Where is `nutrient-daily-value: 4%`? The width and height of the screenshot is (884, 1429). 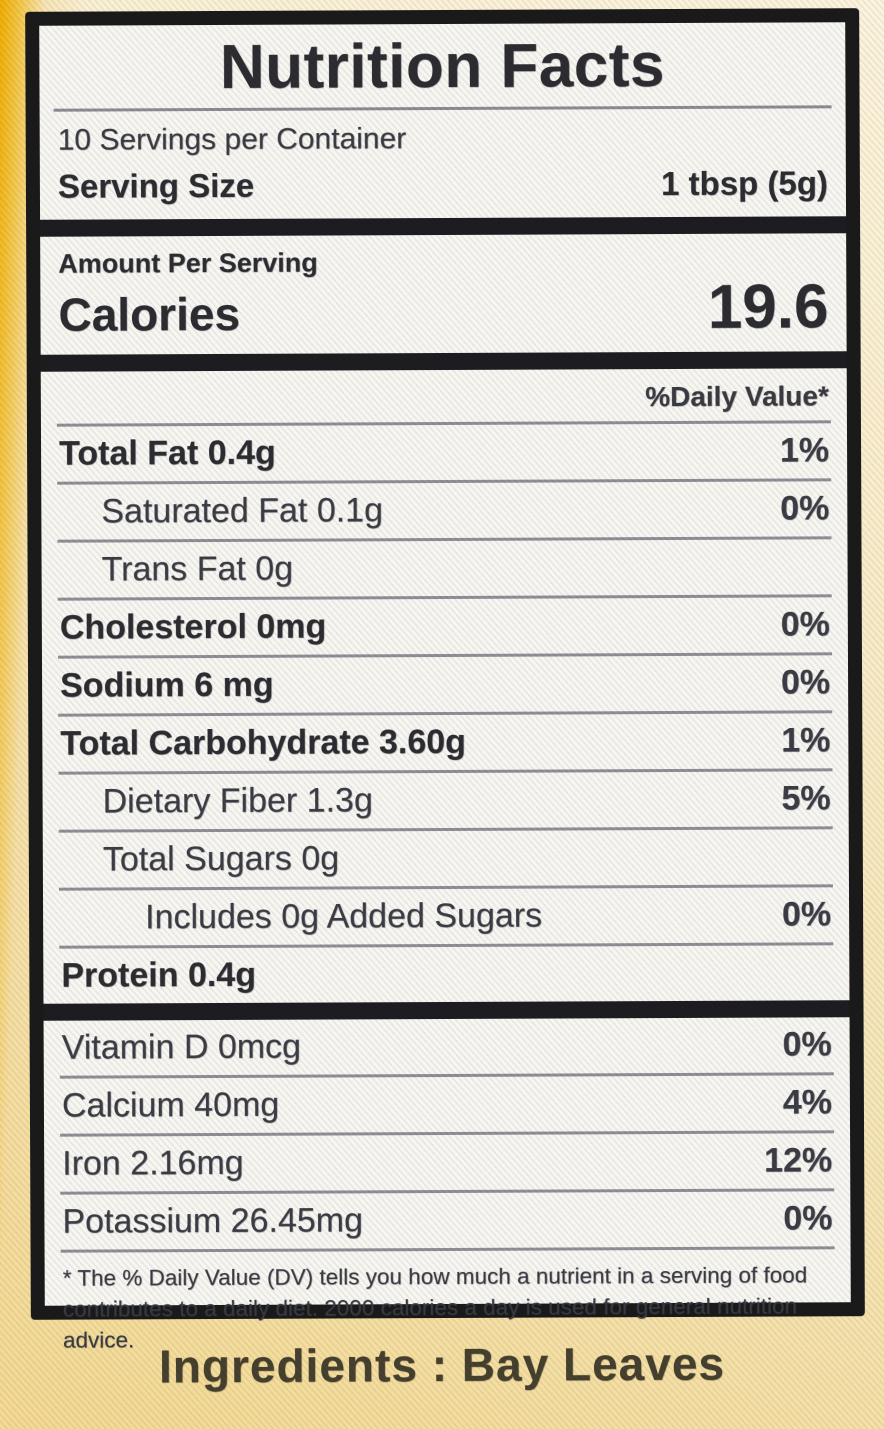
nutrient-daily-value: 4% is located at coordinates (807, 1102).